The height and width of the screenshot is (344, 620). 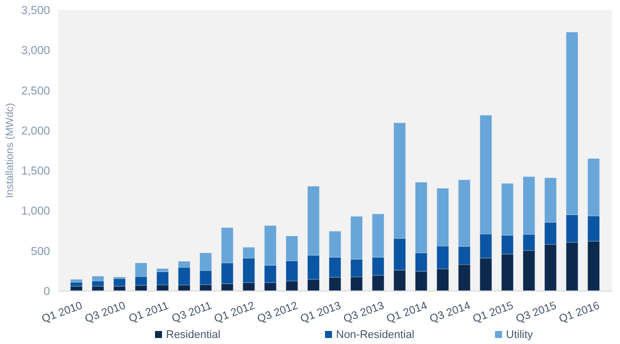 I want to click on x-tick-label: Q1 2014, so click(x=407, y=313).